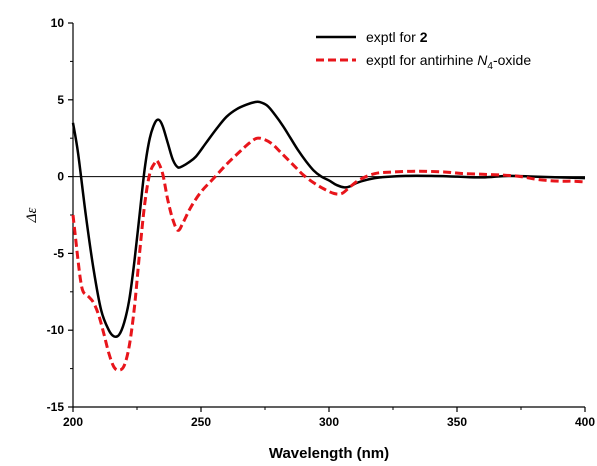 This screenshot has width=597, height=466. Describe the element at coordinates (329, 422) in the screenshot. I see `x-tick-label: 300` at that location.